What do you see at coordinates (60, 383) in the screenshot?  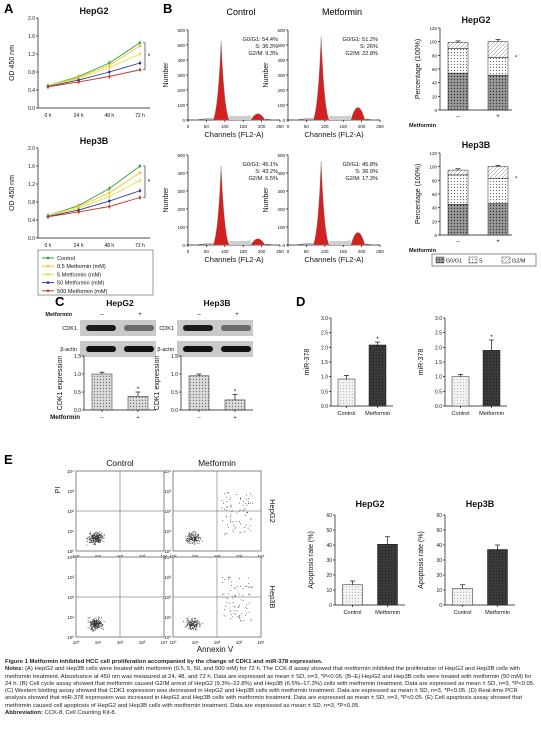 I see `y-axis-label: CDK1 expression` at bounding box center [60, 383].